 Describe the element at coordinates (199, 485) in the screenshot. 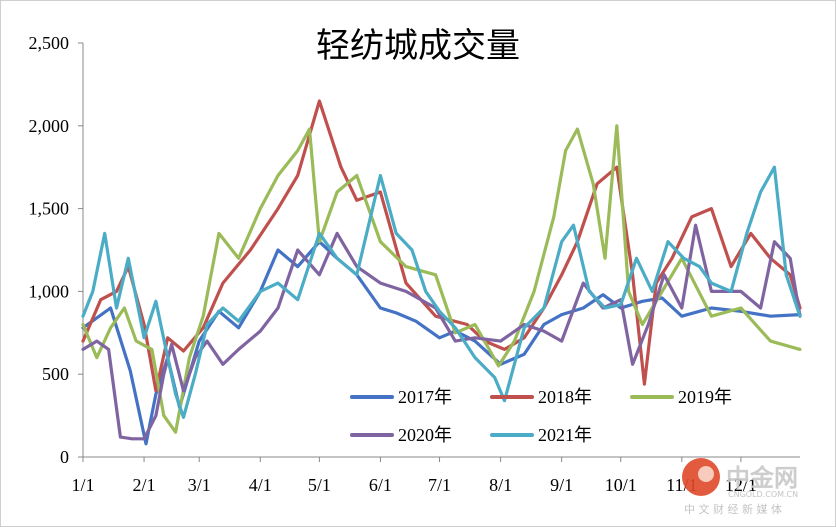

I see `x-tick-label: 3/1` at that location.